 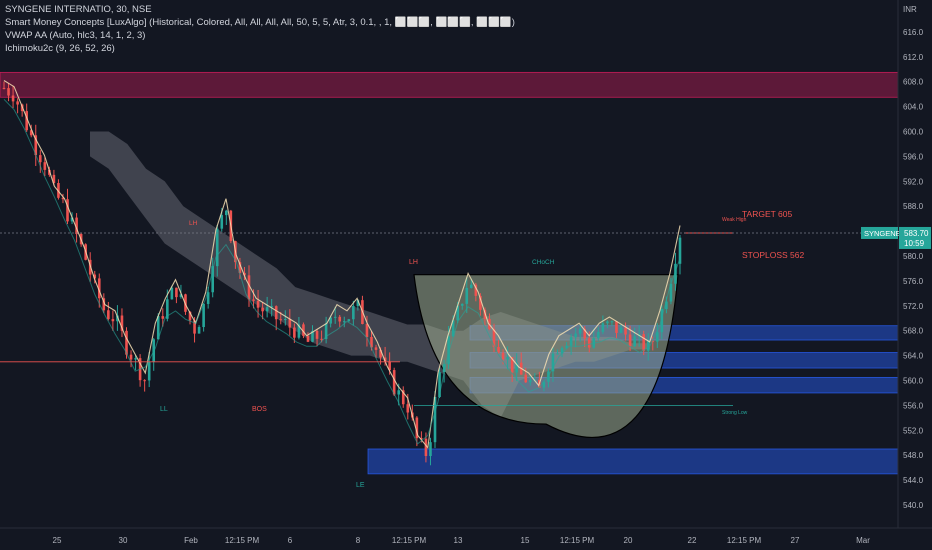 What do you see at coordinates (863, 540) in the screenshot?
I see `time-tick-label: Mar` at bounding box center [863, 540].